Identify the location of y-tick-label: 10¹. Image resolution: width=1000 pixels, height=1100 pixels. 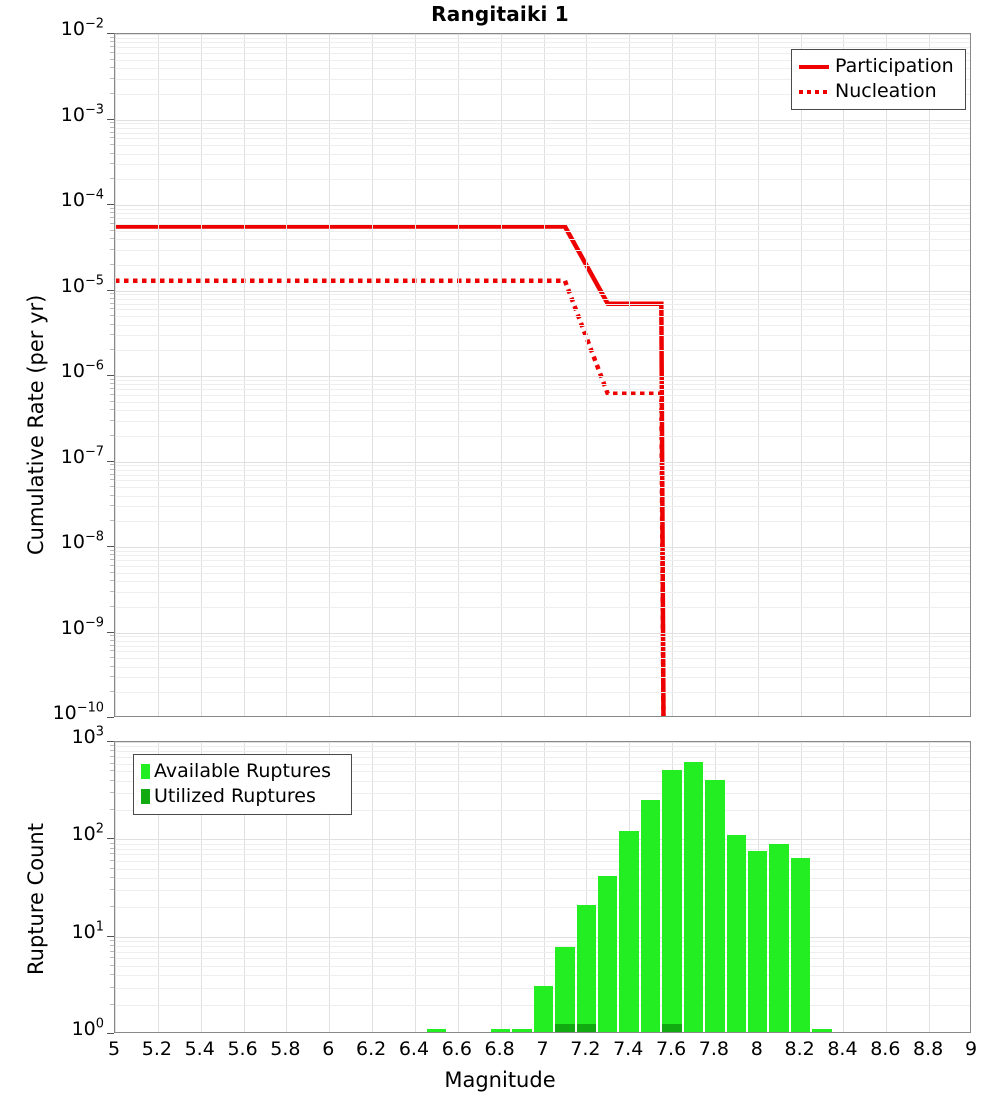
(87, 931).